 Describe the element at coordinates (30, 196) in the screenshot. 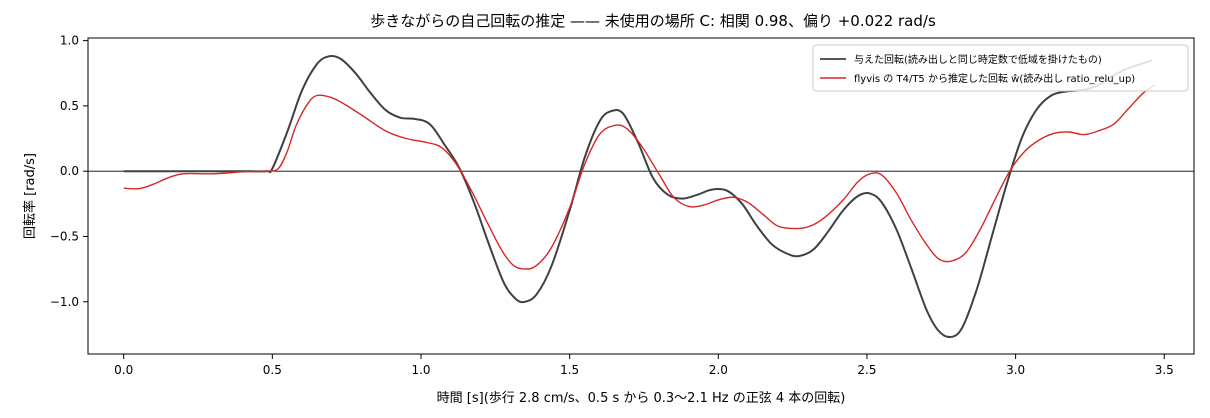

I see `y-axis-label: 回転率 [rad/s]` at that location.